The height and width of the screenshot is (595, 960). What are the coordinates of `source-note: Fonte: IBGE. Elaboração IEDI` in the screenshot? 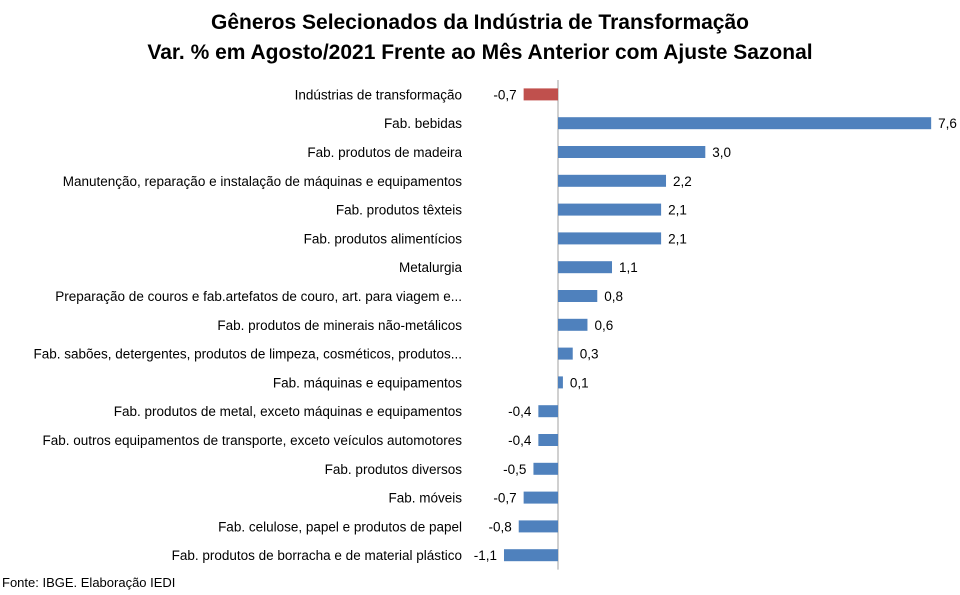 It's located at (89, 582).